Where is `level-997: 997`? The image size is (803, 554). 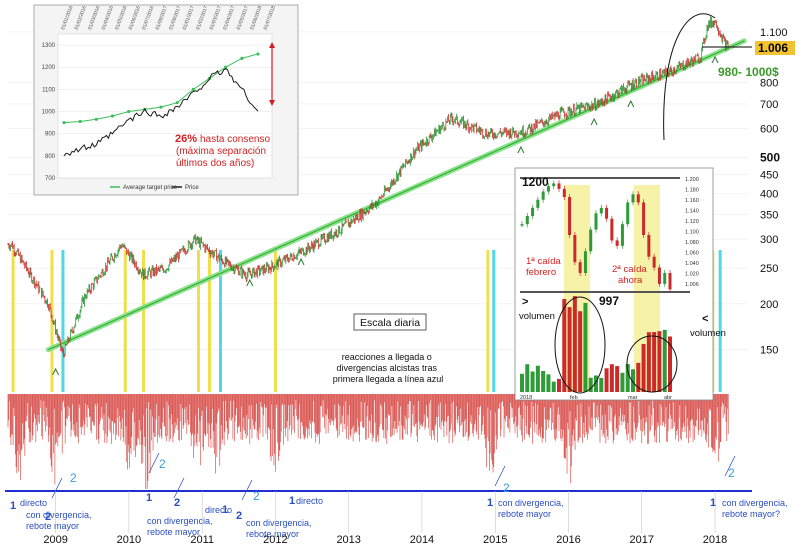
level-997: 997 is located at coordinates (609, 301).